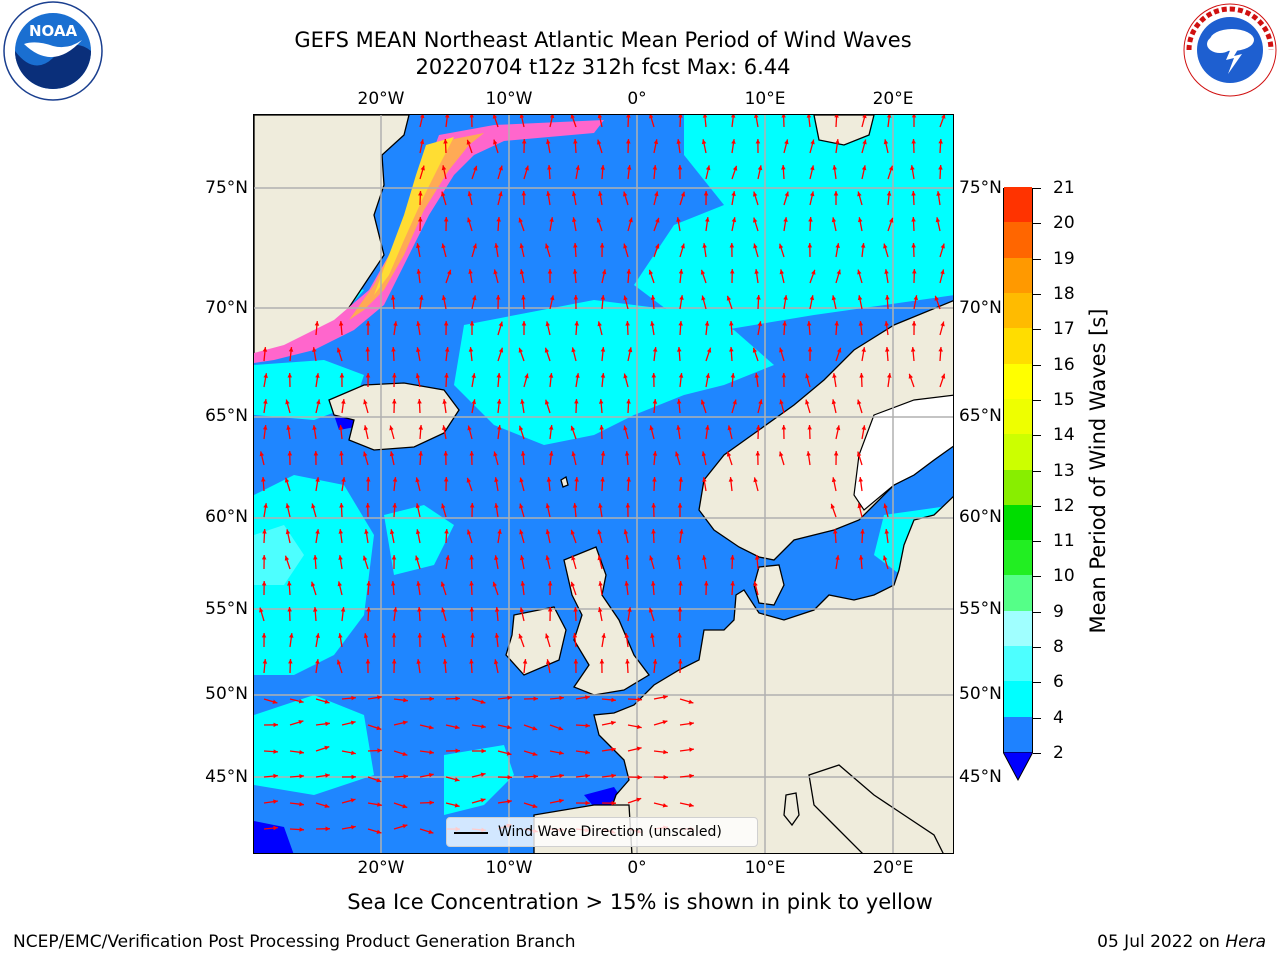 Image resolution: width=1280 pixels, height=960 pixels. I want to click on lat-tick-right-65n: 65°N, so click(980, 416).